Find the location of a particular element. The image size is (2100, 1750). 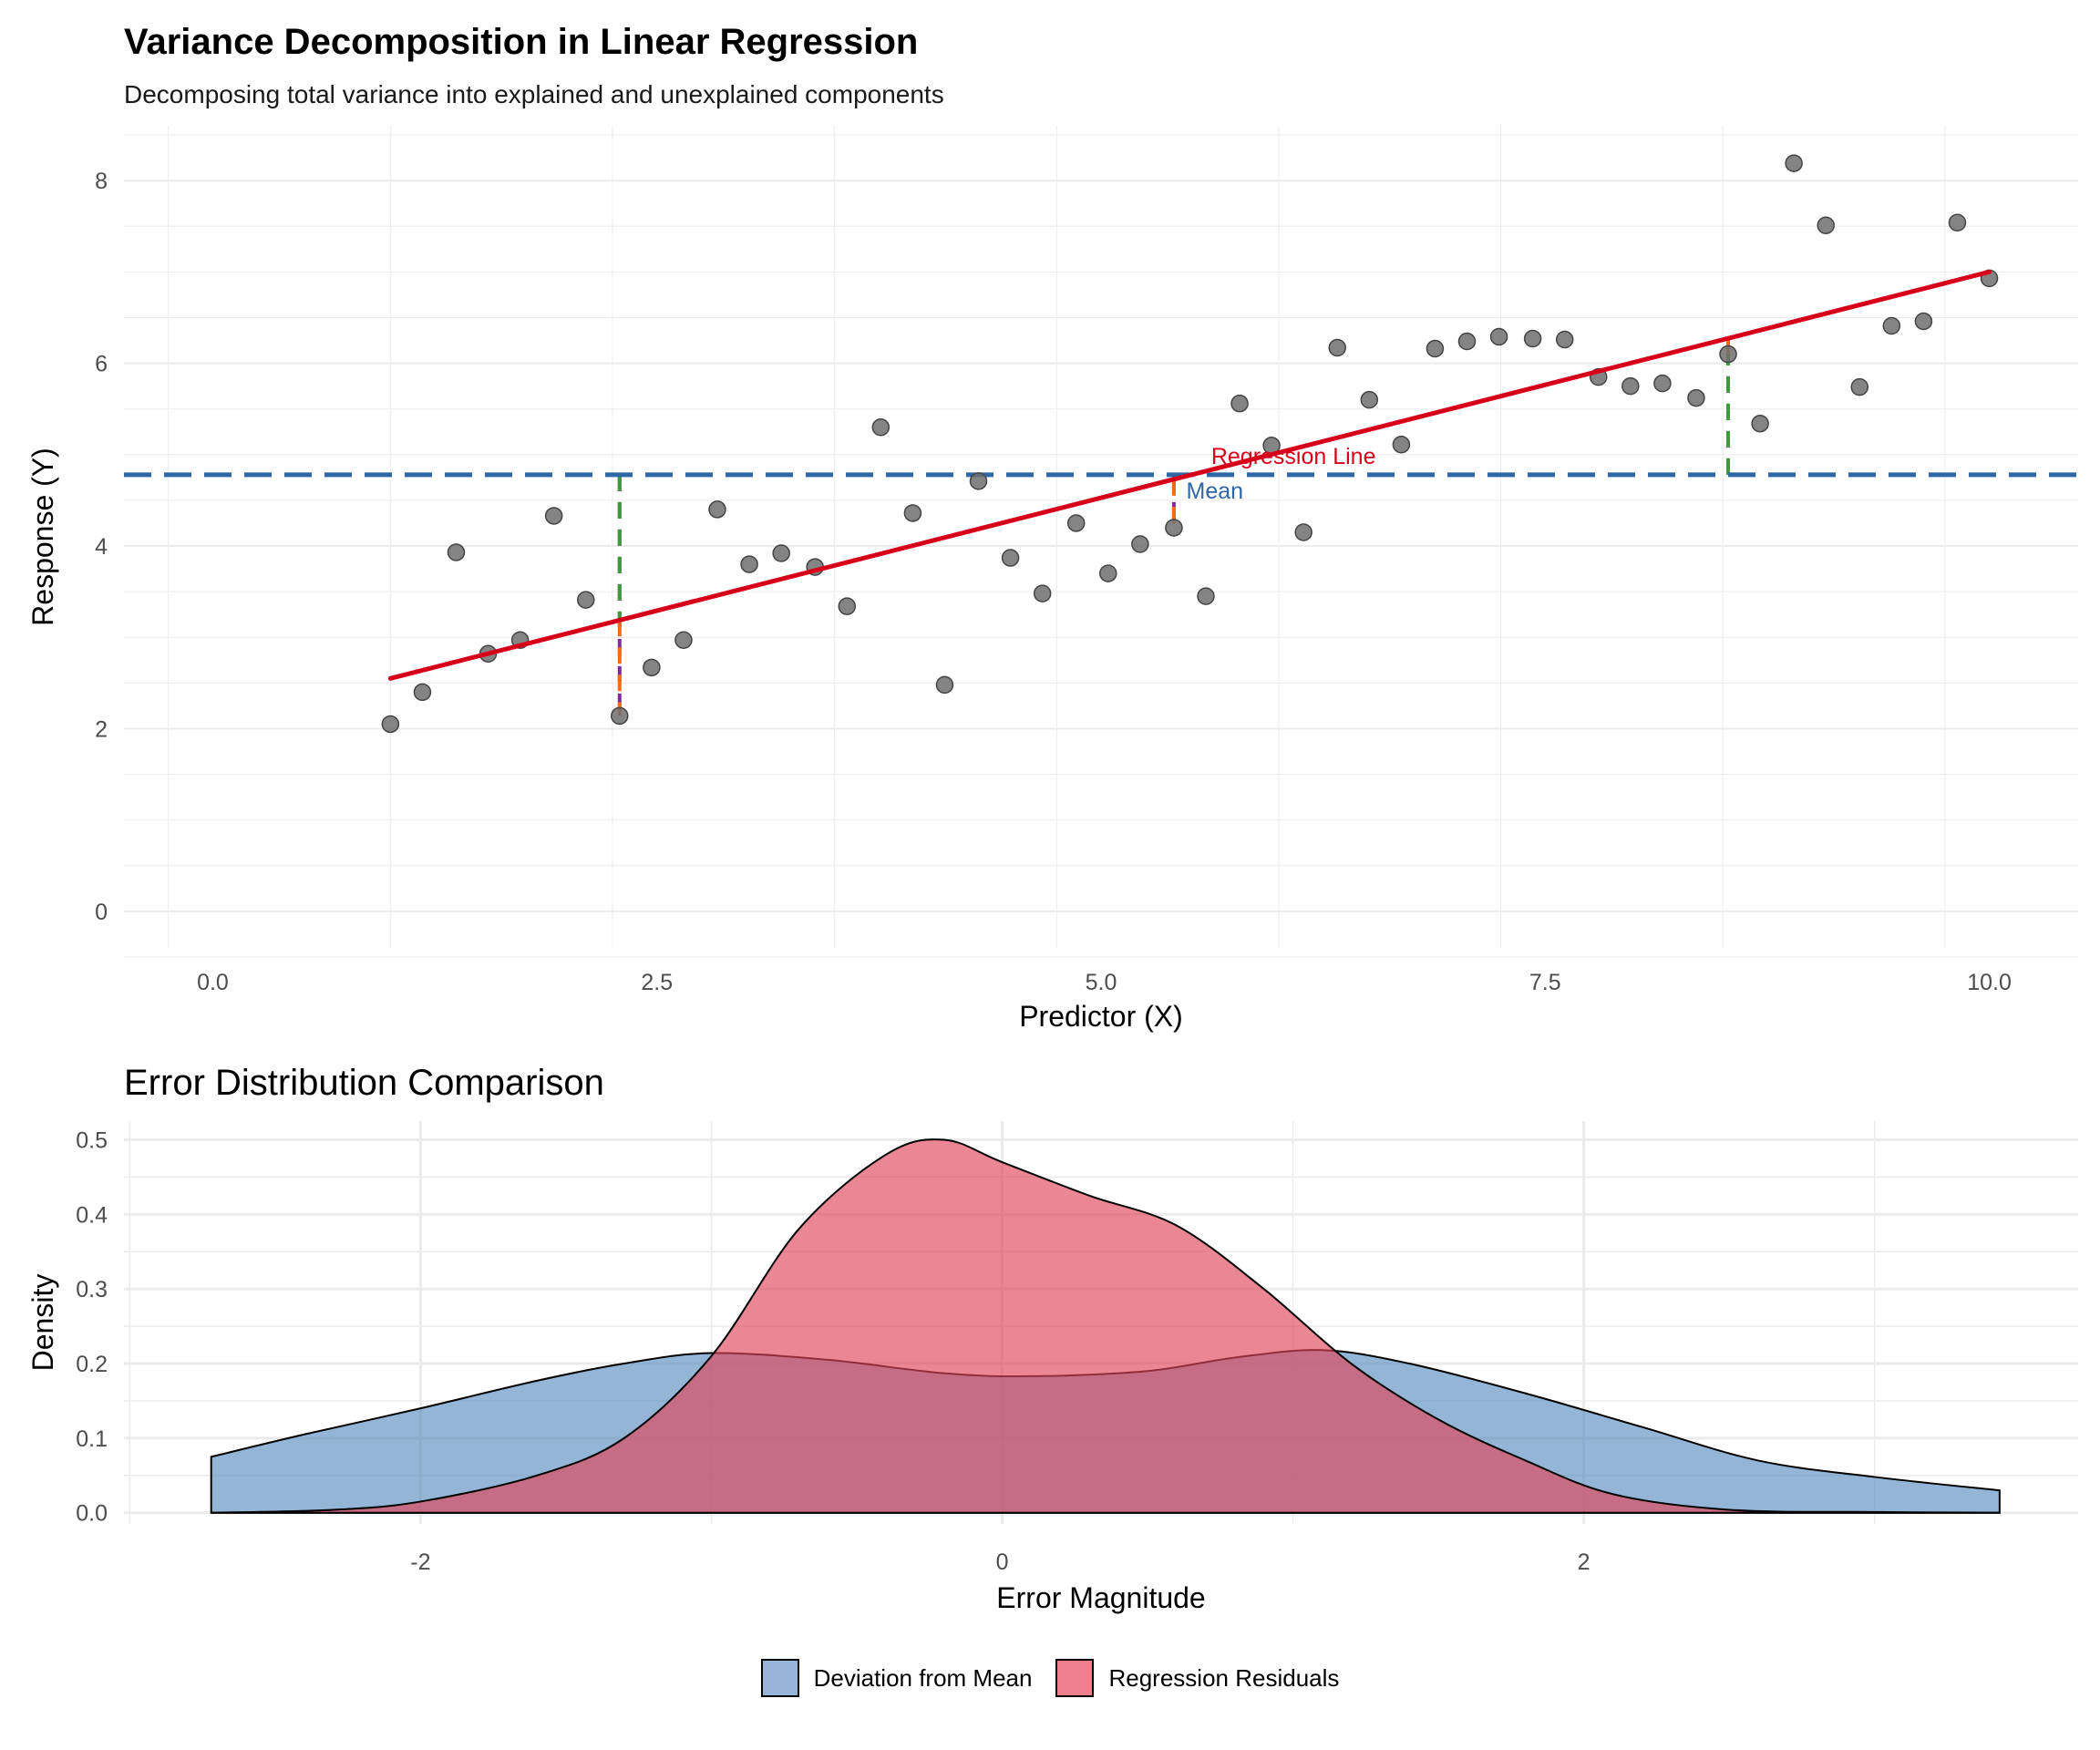

y-tick-label: 8 is located at coordinates (101, 182).